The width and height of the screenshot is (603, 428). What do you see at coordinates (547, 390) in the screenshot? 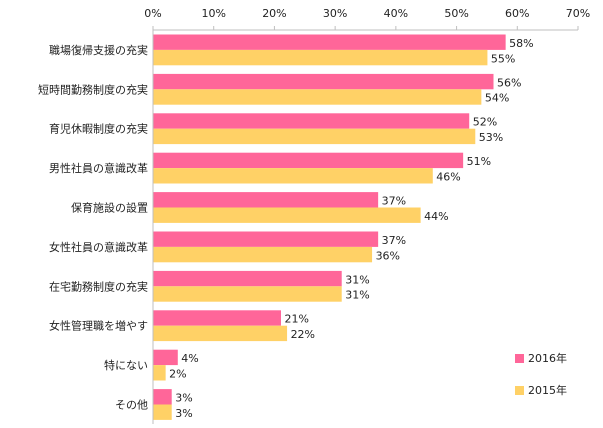
I see `legend-label: 2015年` at bounding box center [547, 390].